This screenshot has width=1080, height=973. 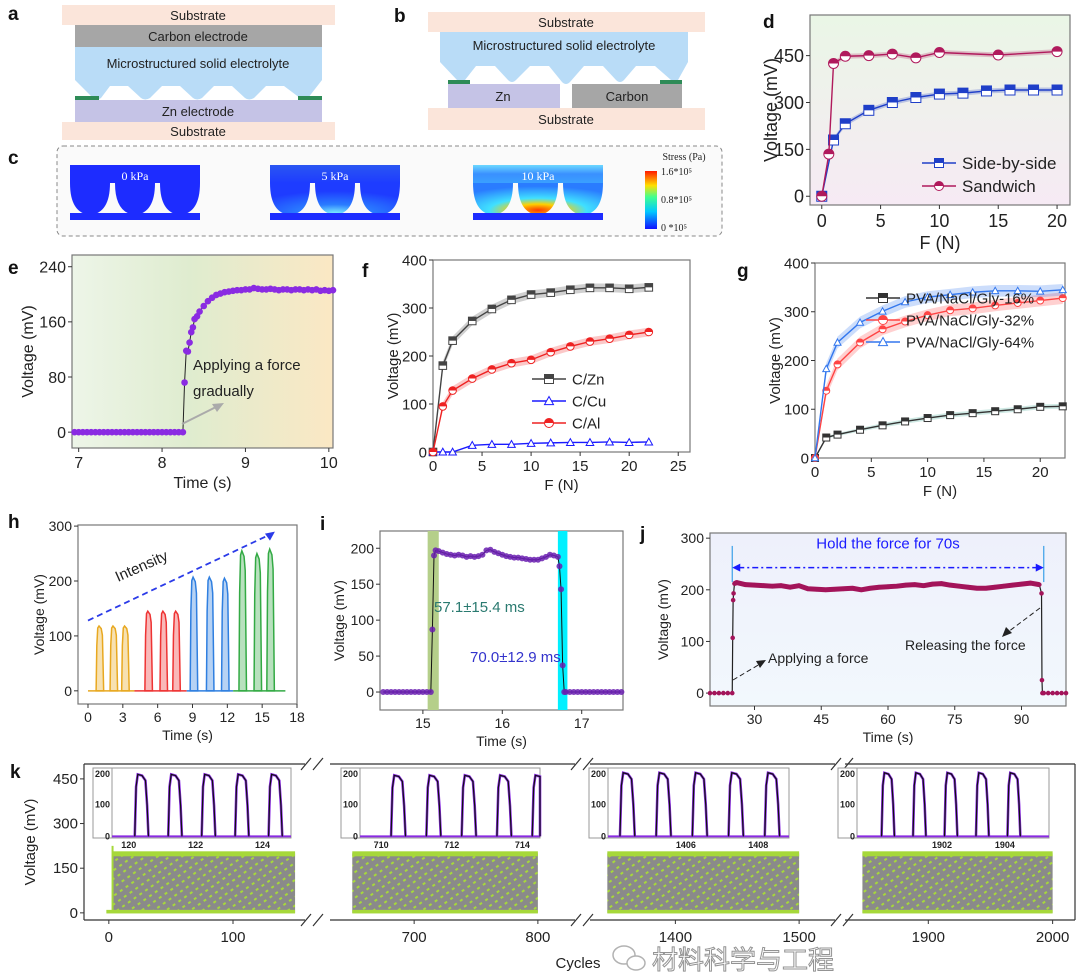 What do you see at coordinates (693, 538) in the screenshot?
I see `y-tick-label: 300` at bounding box center [693, 538].